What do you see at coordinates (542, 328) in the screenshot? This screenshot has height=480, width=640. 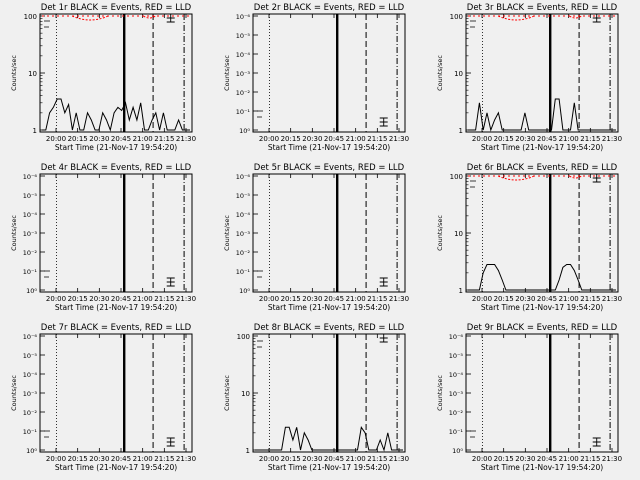 I see `panel-title: Det 9r BLACK = Events, RED = LLD` at bounding box center [542, 328].